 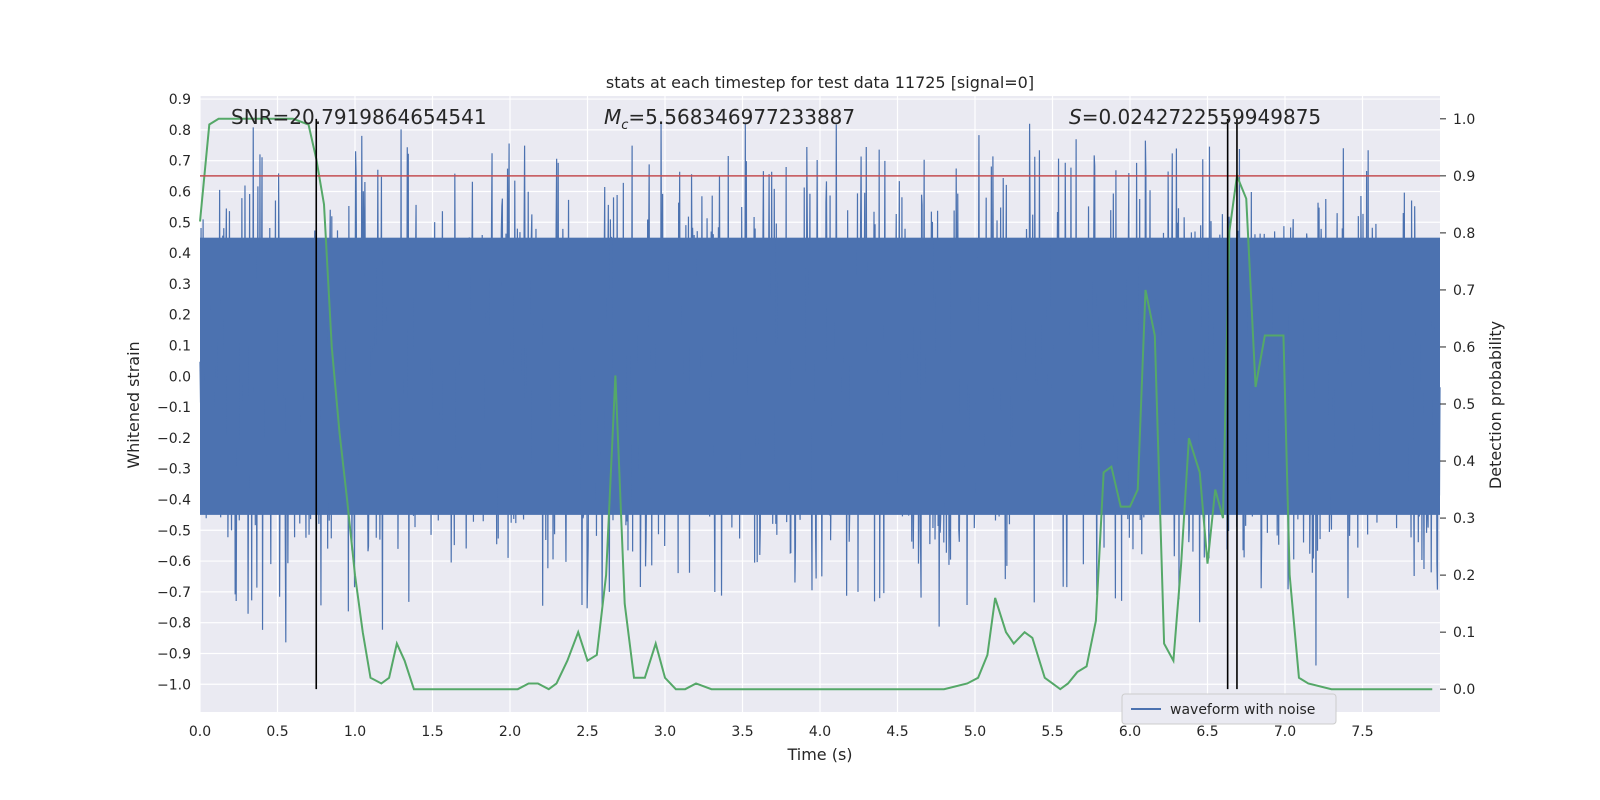 What do you see at coordinates (624, 125) in the screenshot?
I see `chirp-mass-subscript: c` at bounding box center [624, 125].